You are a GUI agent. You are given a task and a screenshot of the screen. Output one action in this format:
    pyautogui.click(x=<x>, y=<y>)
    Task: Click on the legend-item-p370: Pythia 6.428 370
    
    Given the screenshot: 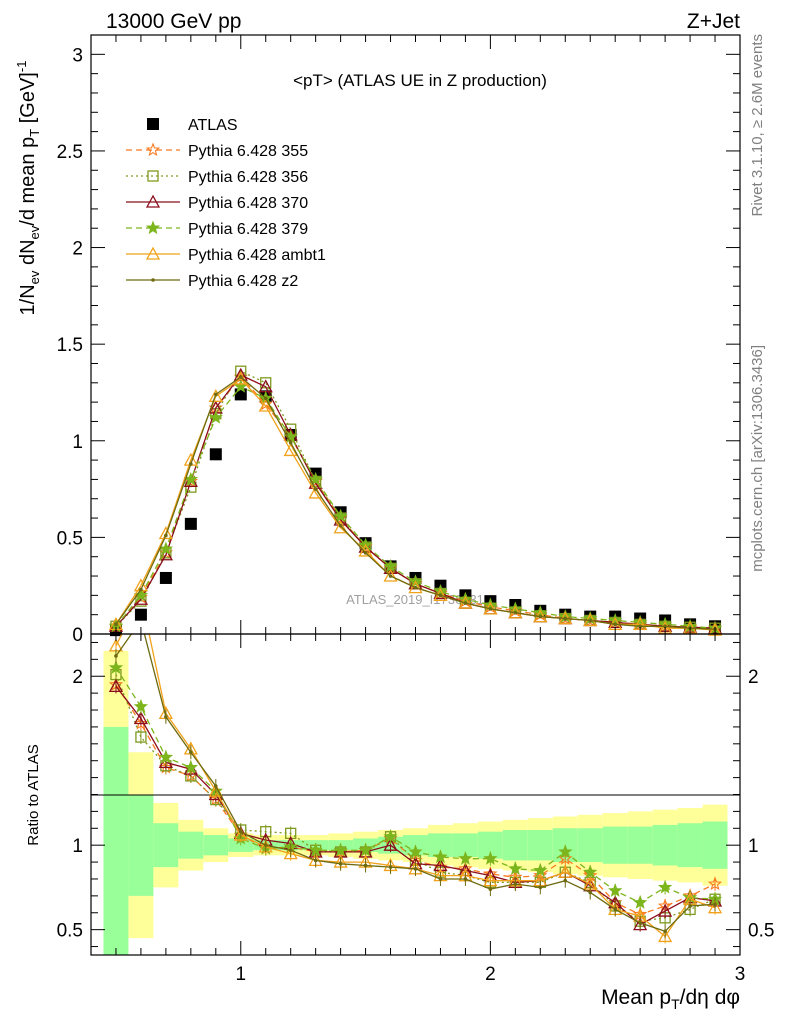 What is the action you would take?
    pyautogui.click(x=217, y=203)
    